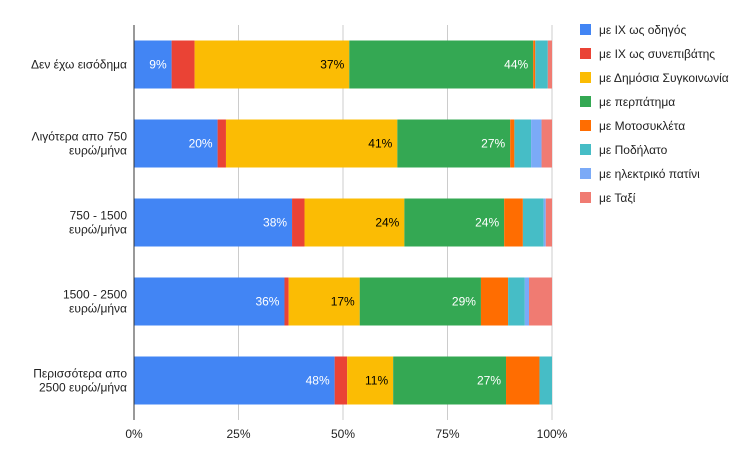 This screenshot has width=751, height=464. Describe the element at coordinates (376, 381) in the screenshot. I see `data-label: 11%` at that location.